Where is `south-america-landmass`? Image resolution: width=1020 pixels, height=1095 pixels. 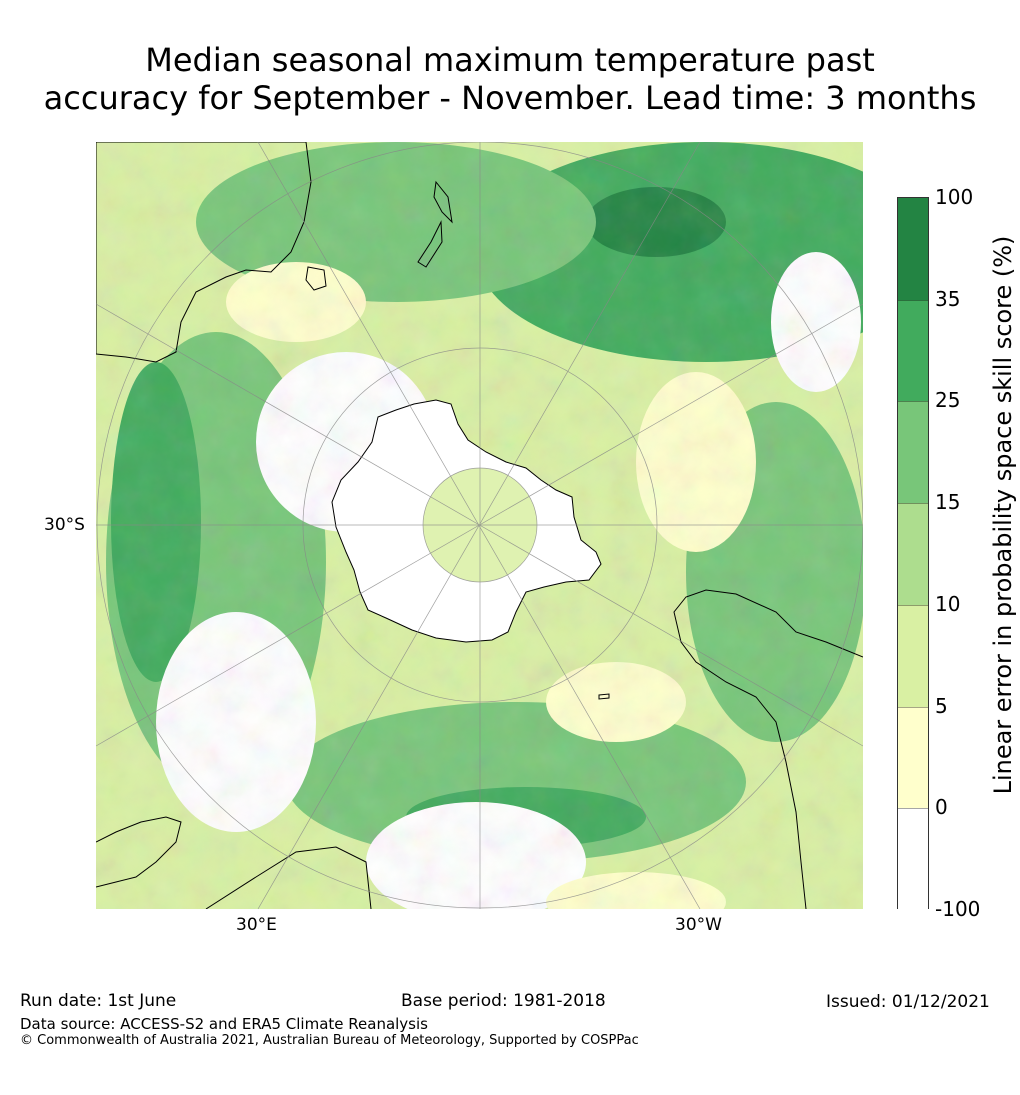 south-america-landmass is located at coordinates (768, 749).